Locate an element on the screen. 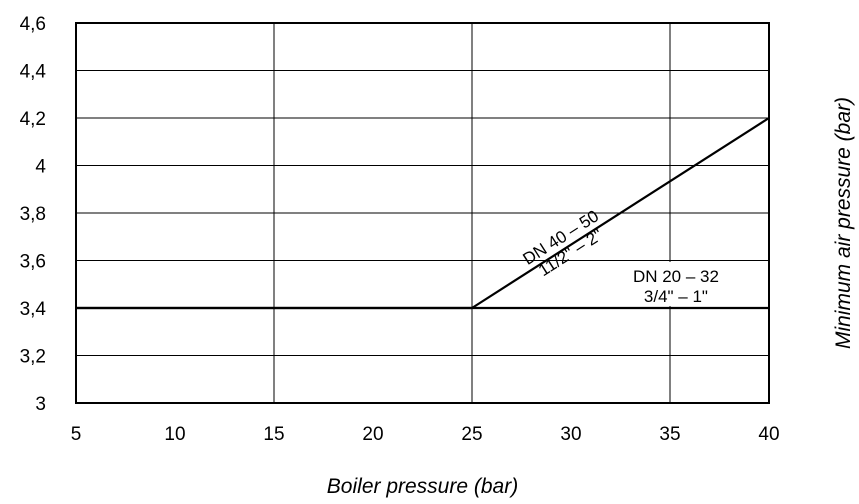  series-label-dn20-32-size: 3/4" – 1" is located at coordinates (676, 296).